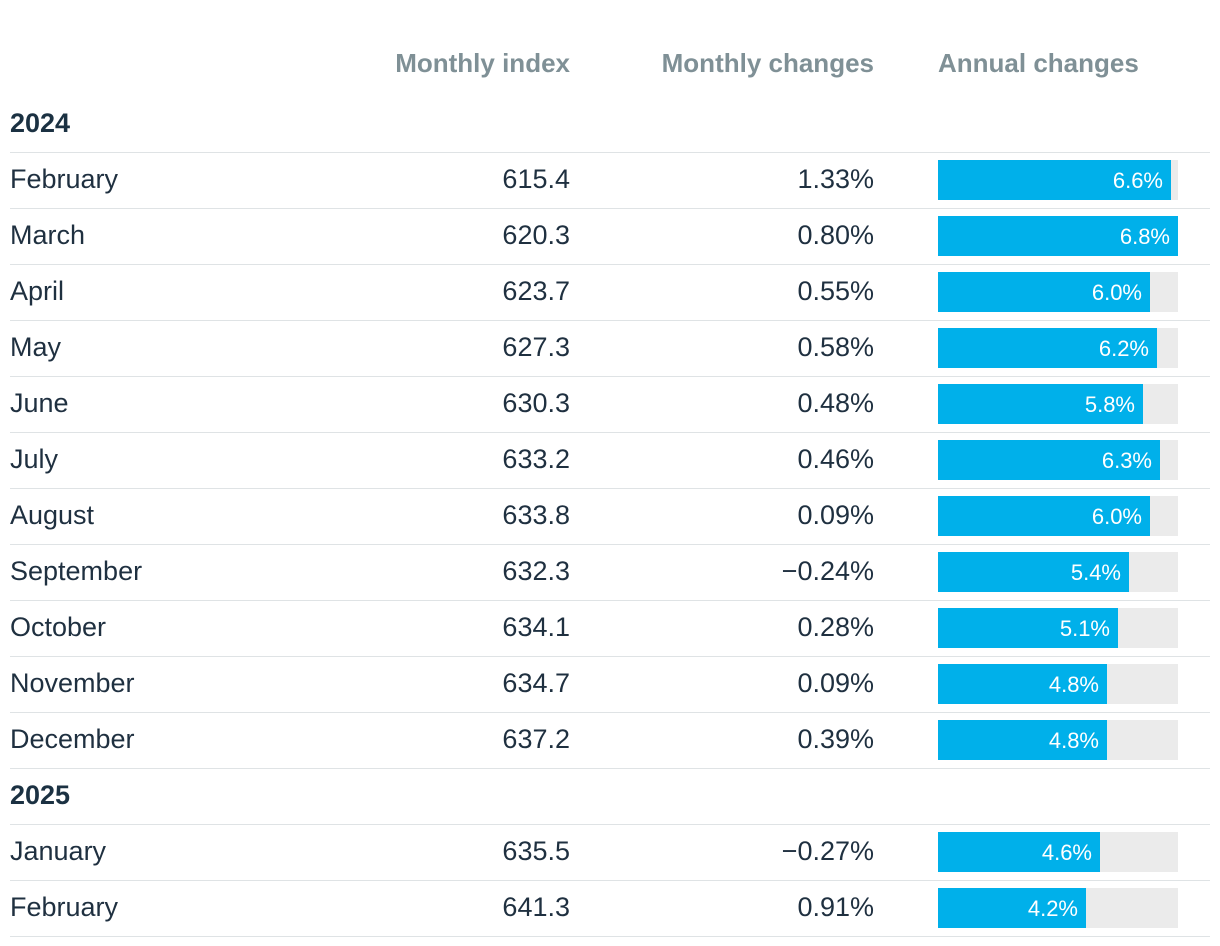 The image size is (1220, 946). I want to click on monthly-change-value: 0.58%, so click(835, 347).